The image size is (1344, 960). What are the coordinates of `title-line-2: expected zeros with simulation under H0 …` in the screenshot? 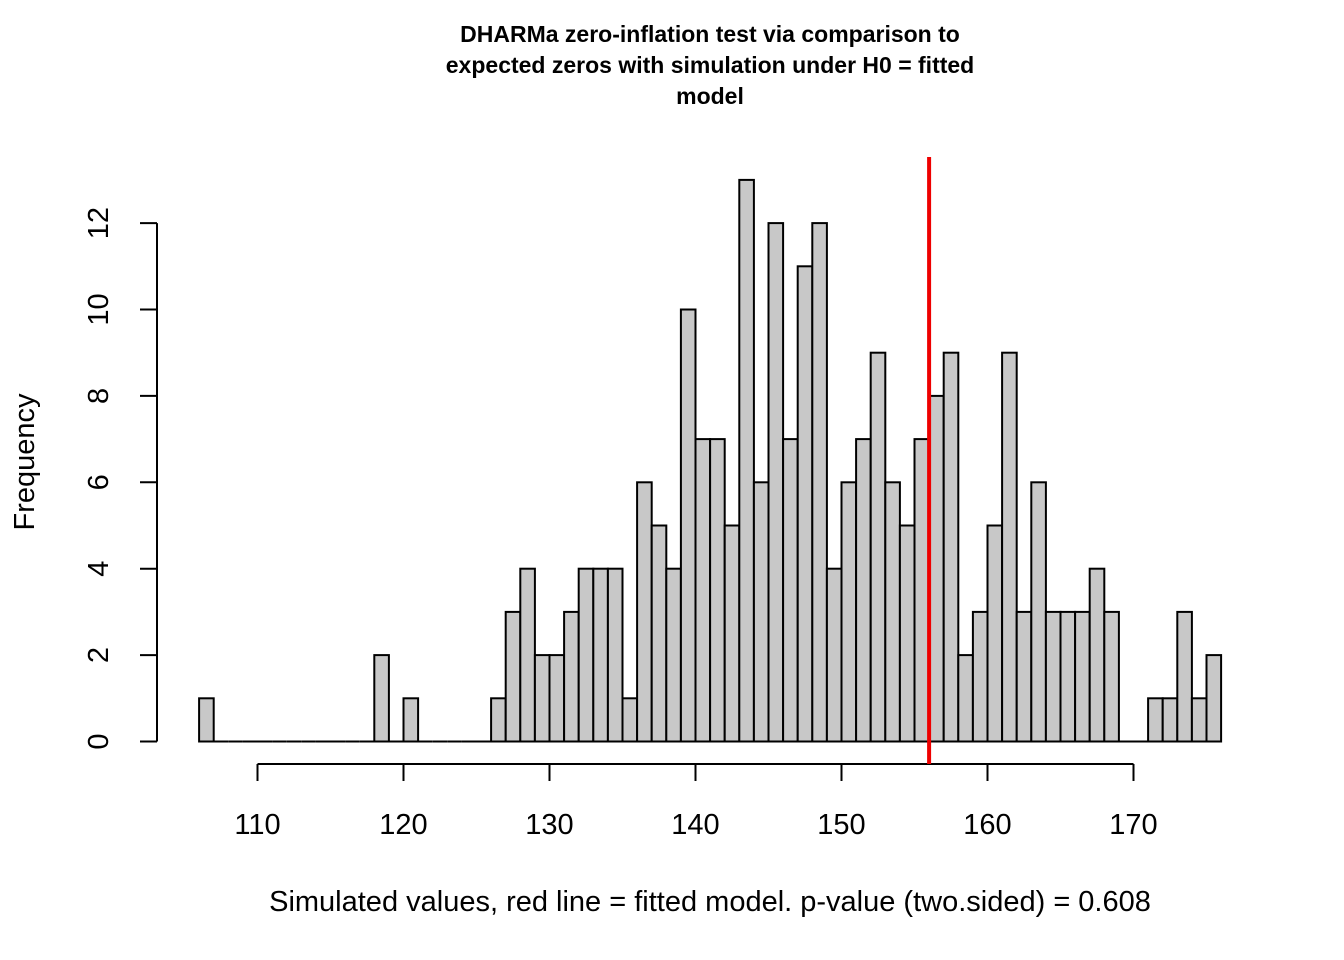 It's located at (710, 65).